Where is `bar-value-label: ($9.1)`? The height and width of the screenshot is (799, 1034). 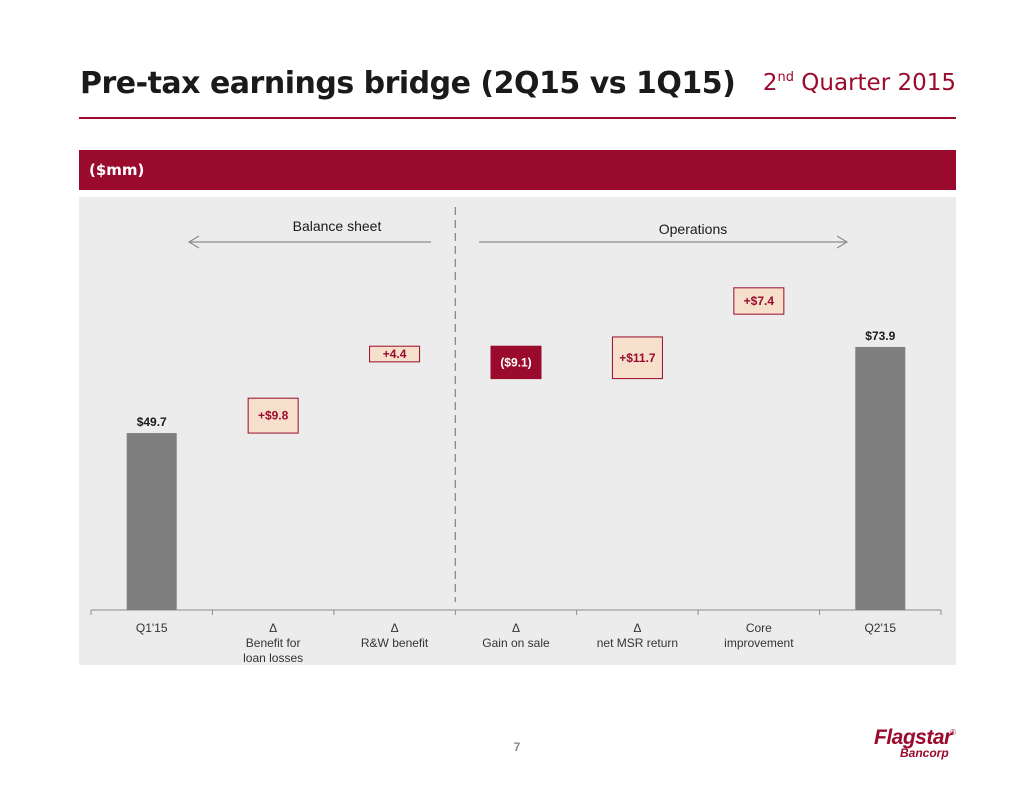 bar-value-label: ($9.1) is located at coordinates (515, 362).